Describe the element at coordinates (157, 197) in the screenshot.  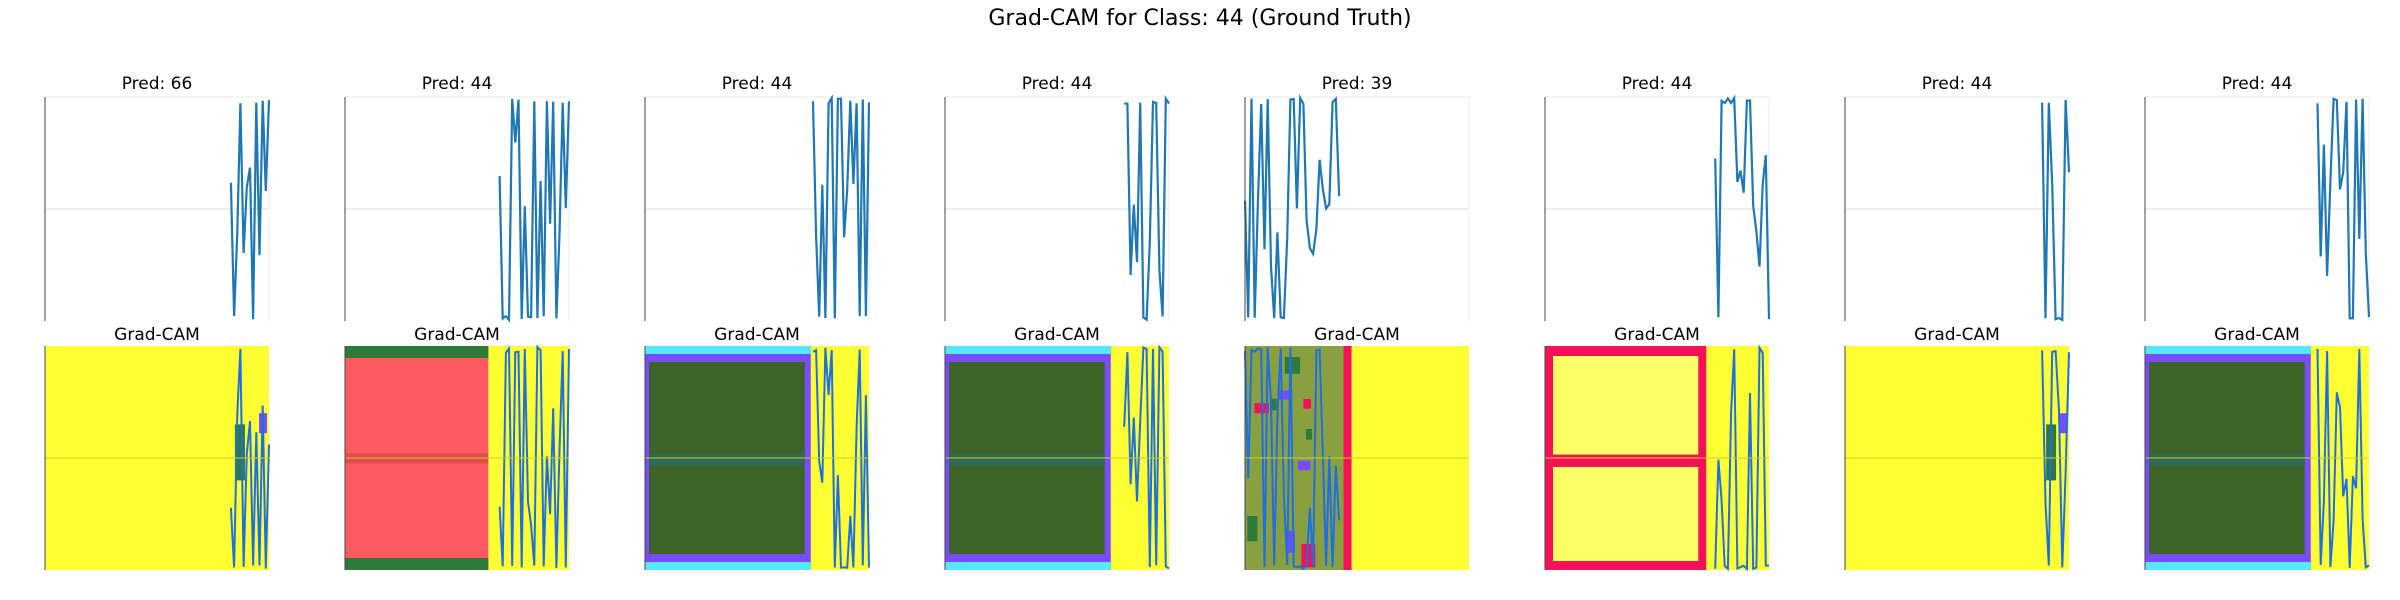
I see `signal-panel: Pred: 66` at that location.